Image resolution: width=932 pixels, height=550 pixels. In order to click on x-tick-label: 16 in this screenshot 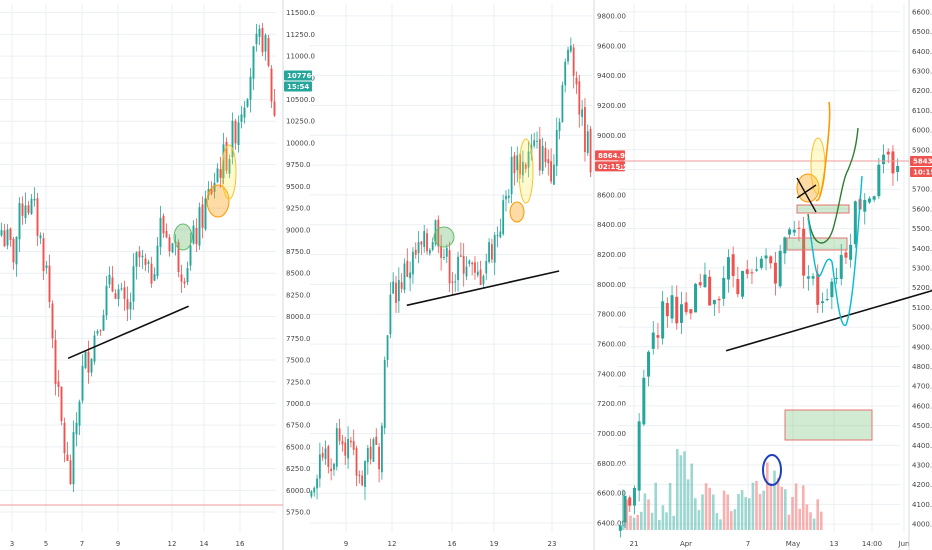, I will do `click(240, 544)`.